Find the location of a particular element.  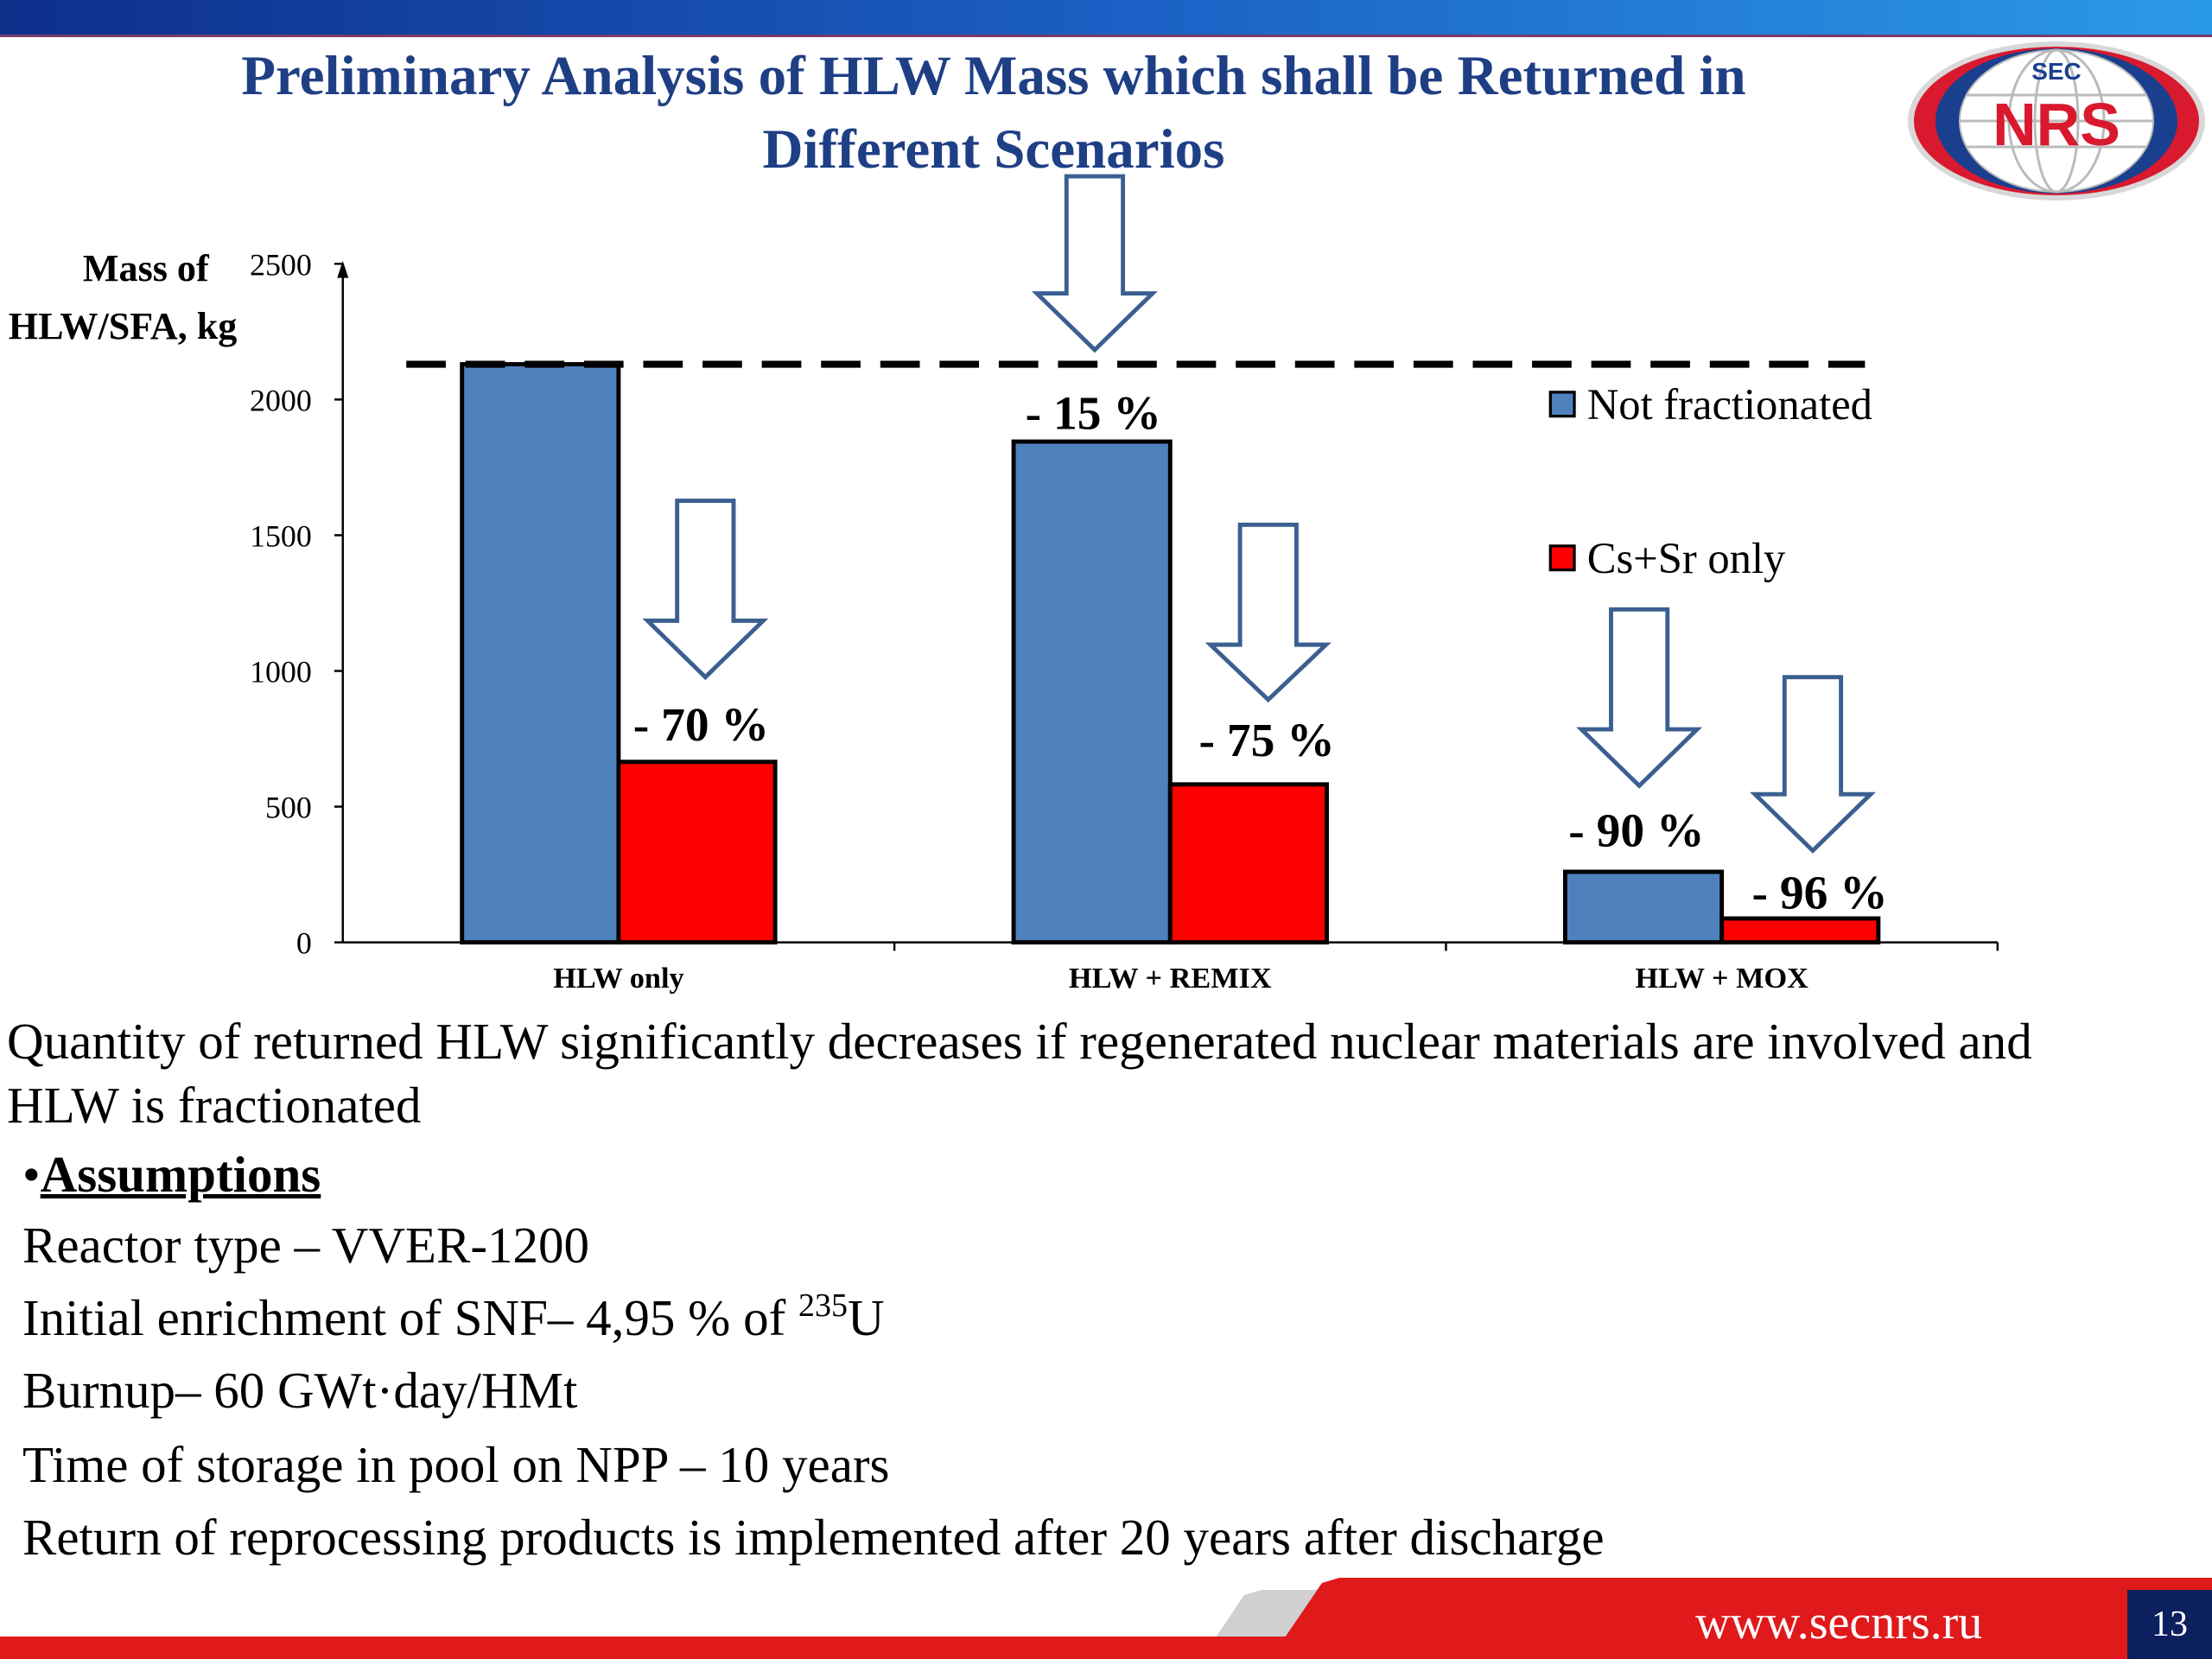

y-tick-label: 2500 is located at coordinates (281, 264).